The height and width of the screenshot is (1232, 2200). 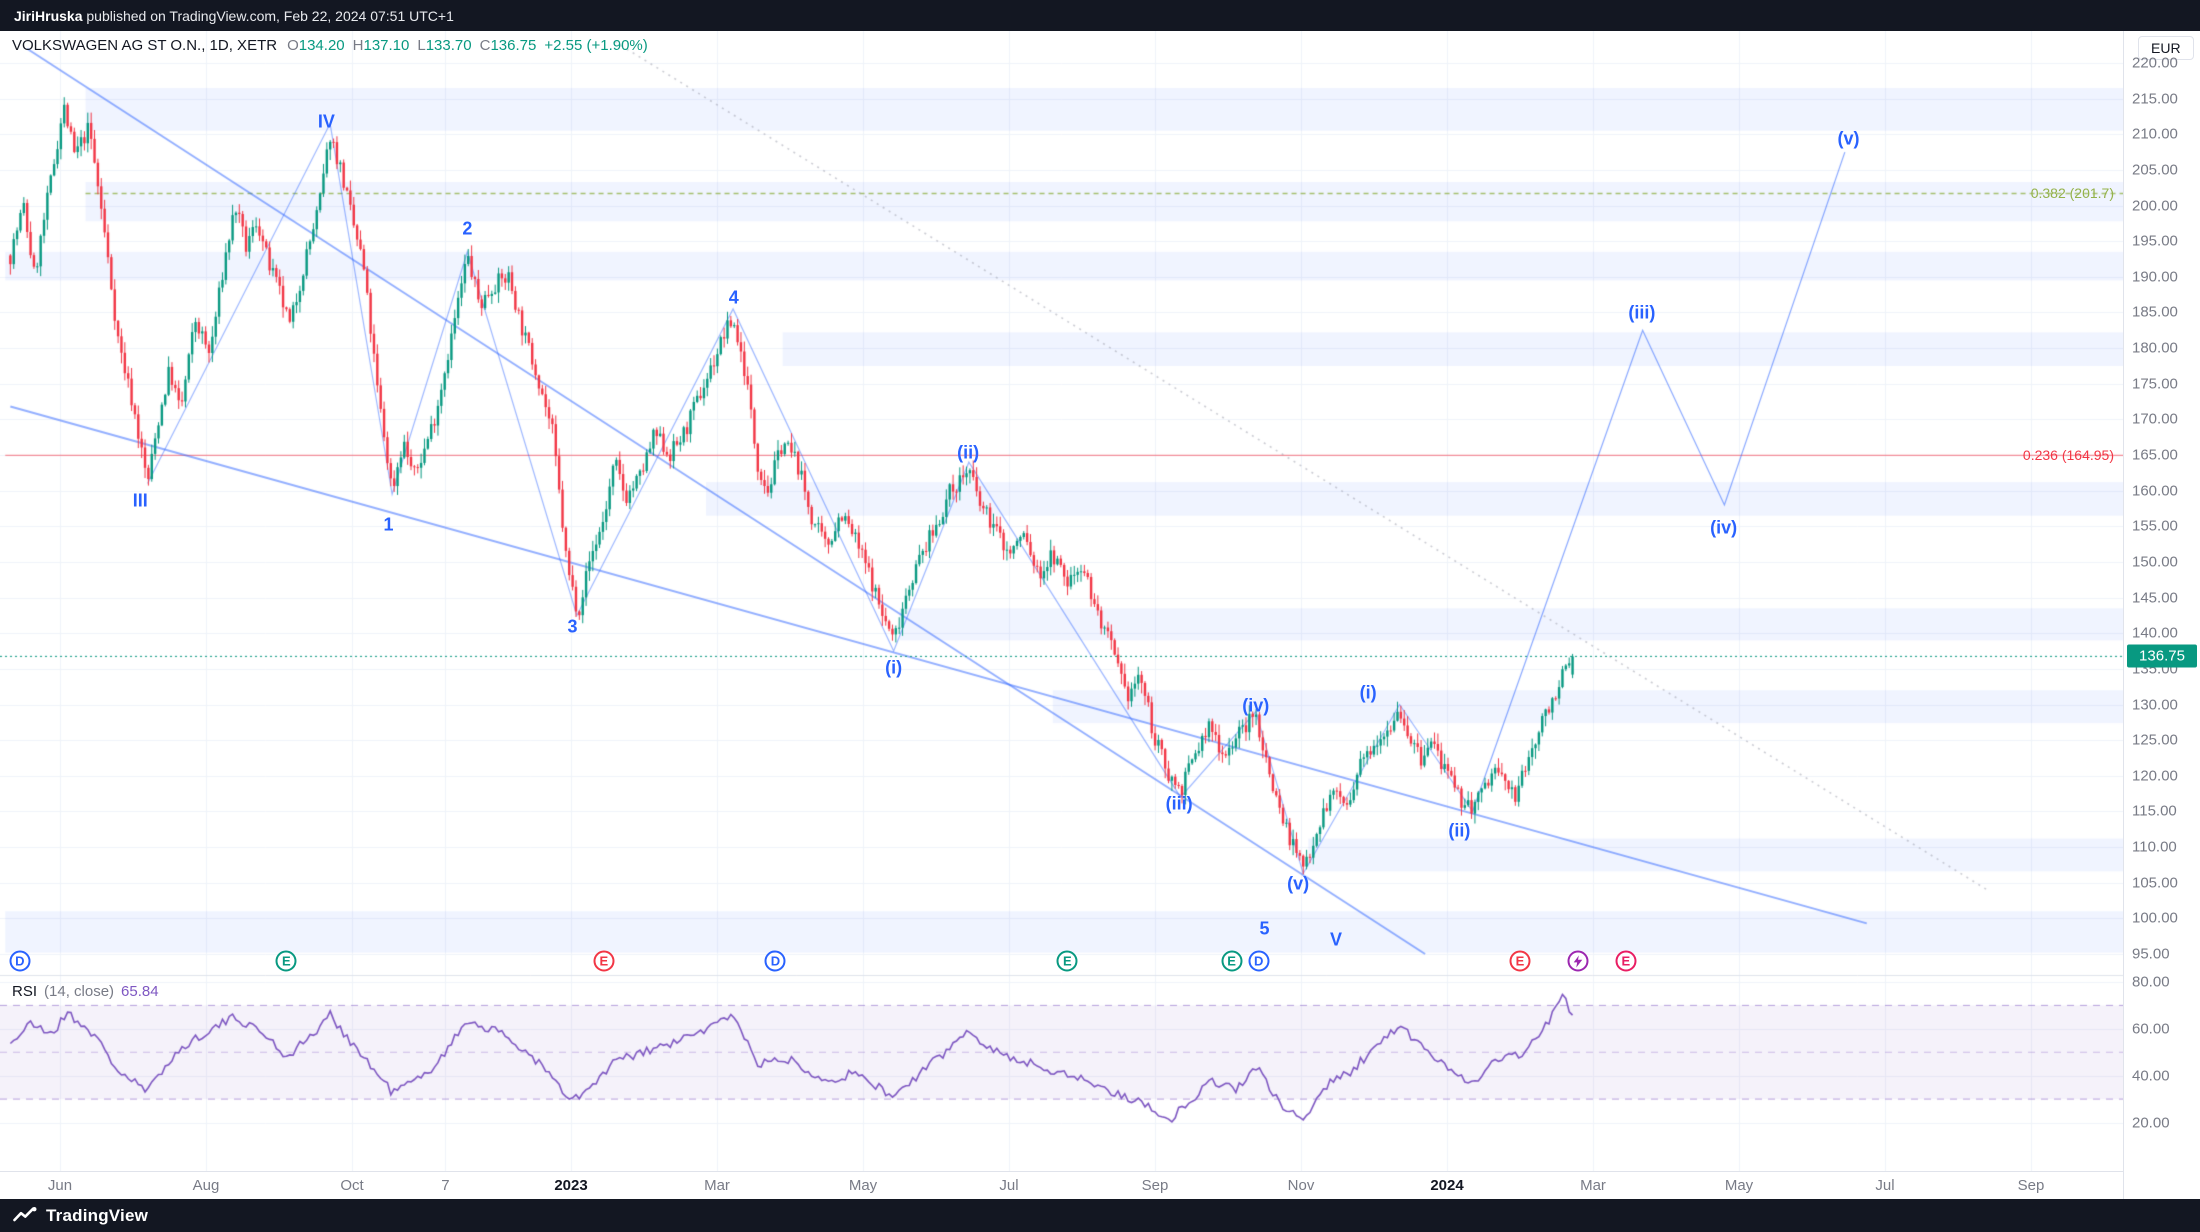 I want to click on price-axis-tick: 180.00, so click(x=2155, y=348).